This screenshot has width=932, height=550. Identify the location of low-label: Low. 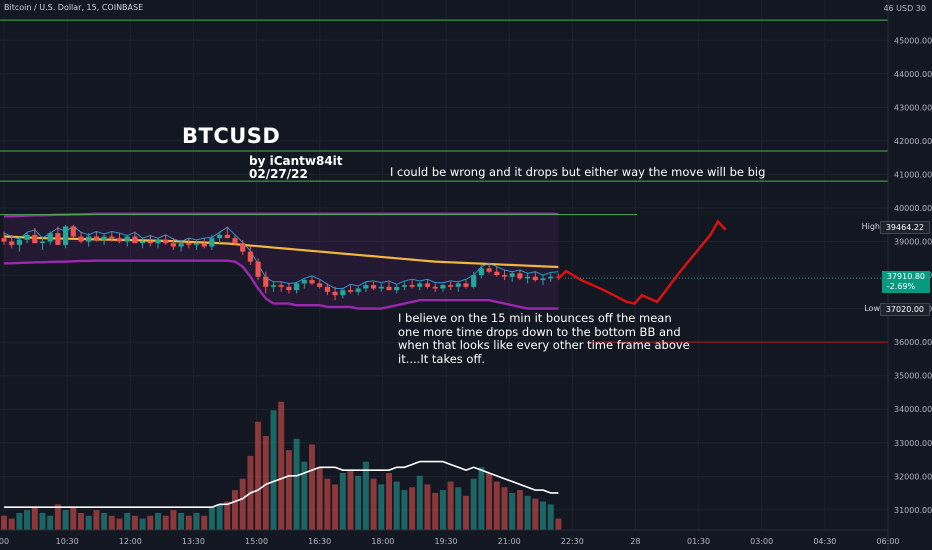
(872, 308).